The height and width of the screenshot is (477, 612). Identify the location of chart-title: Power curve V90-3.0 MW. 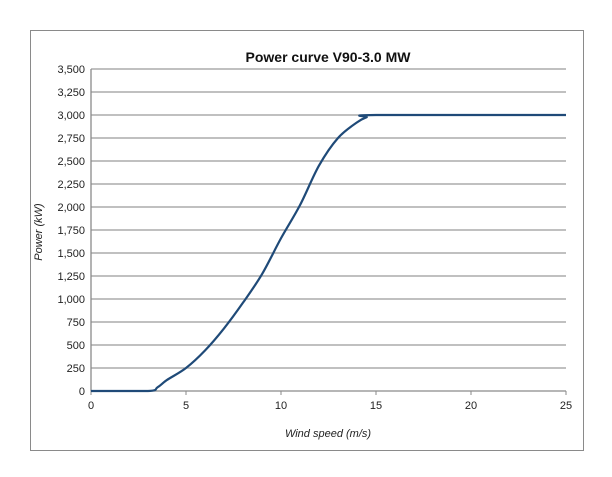
(329, 57).